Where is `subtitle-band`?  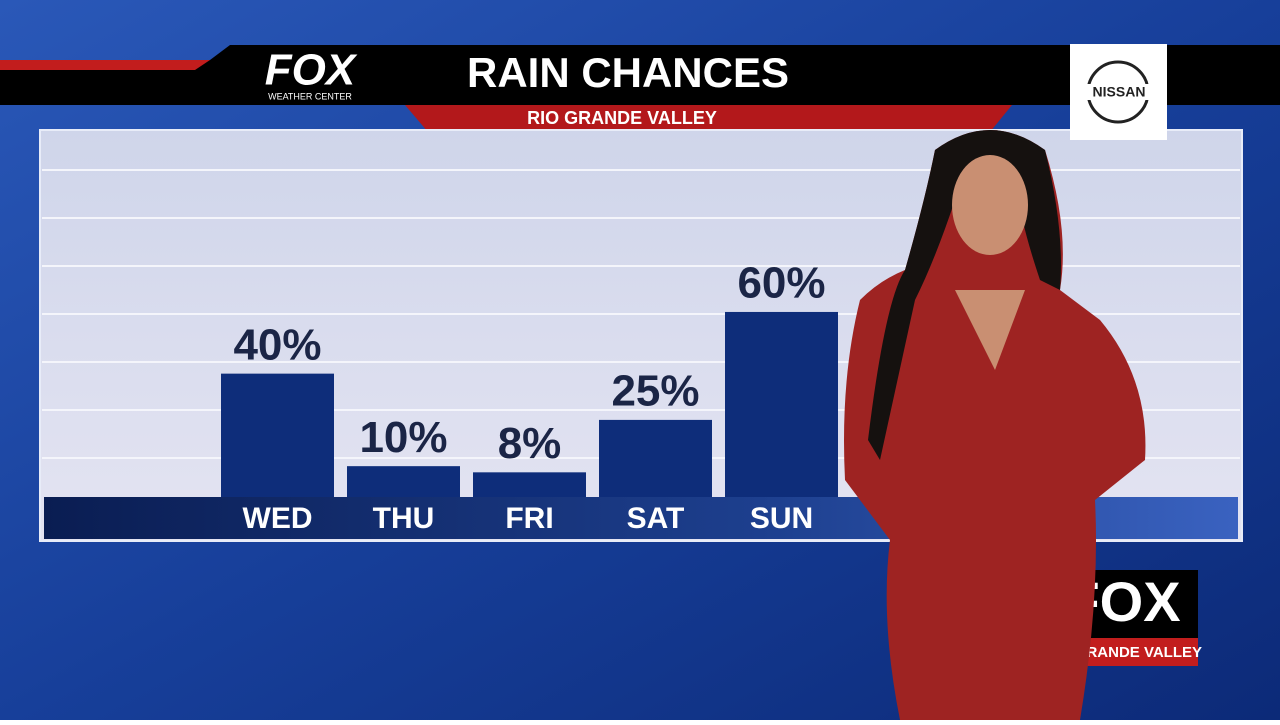 subtitle-band is located at coordinates (708, 118).